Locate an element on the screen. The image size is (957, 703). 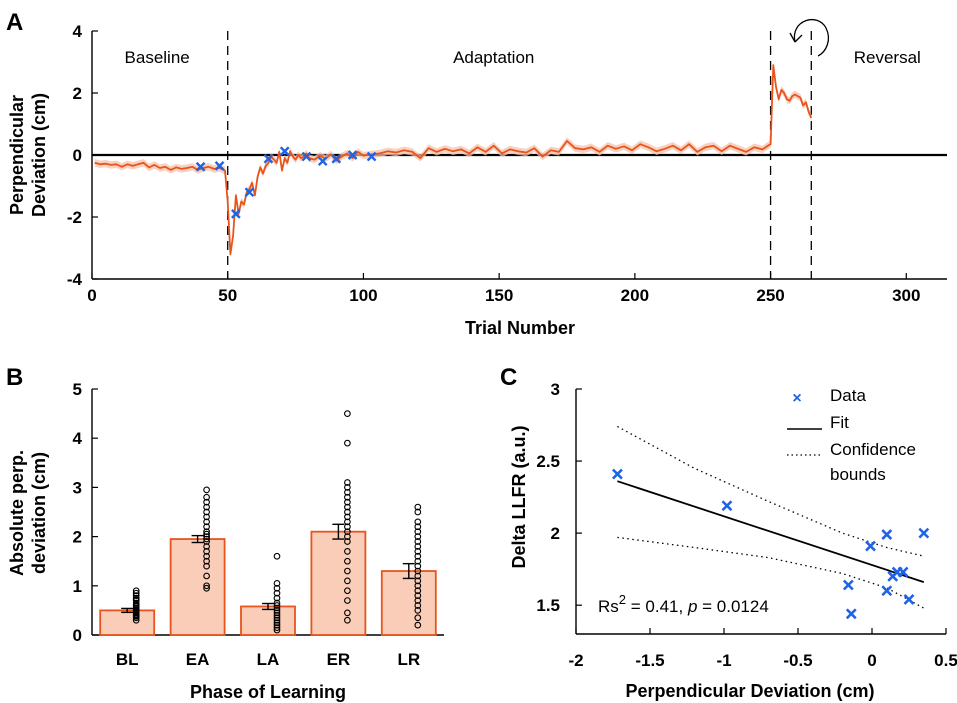
panel-a-phase-label: Reversal is located at coordinates (887, 57).